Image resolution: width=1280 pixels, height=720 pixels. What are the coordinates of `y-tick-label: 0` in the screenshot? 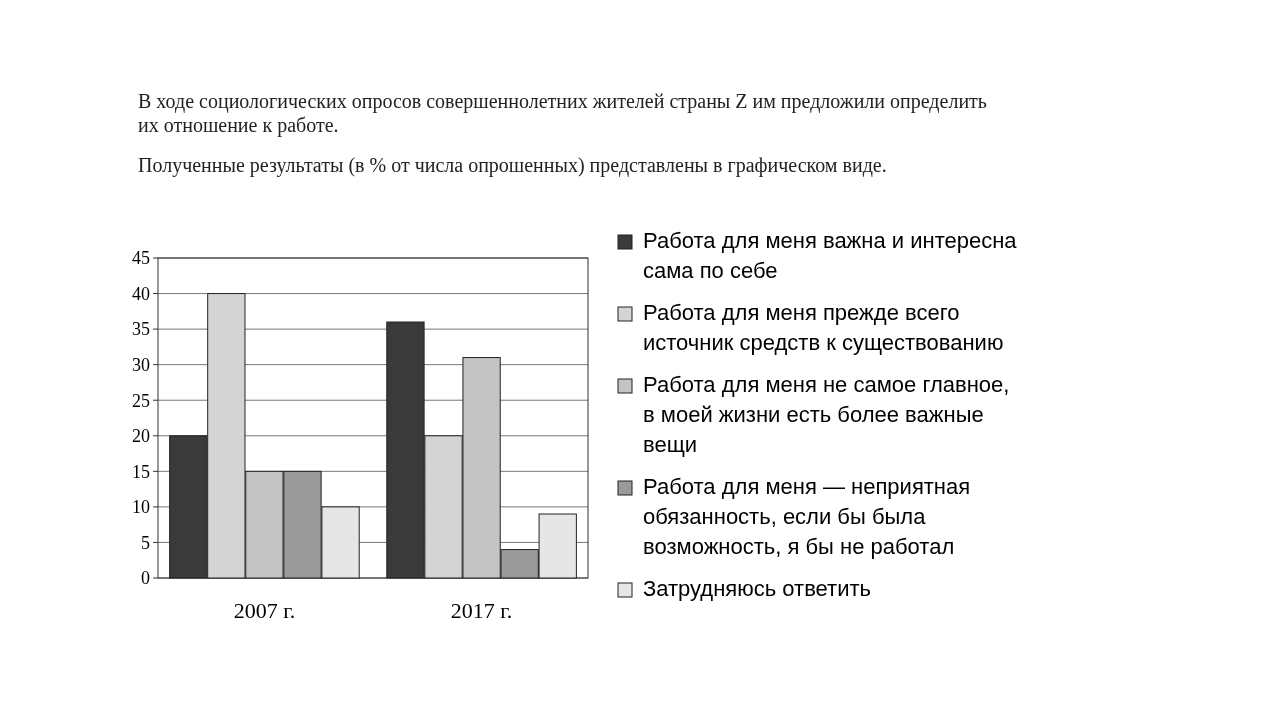 It's located at (145, 578).